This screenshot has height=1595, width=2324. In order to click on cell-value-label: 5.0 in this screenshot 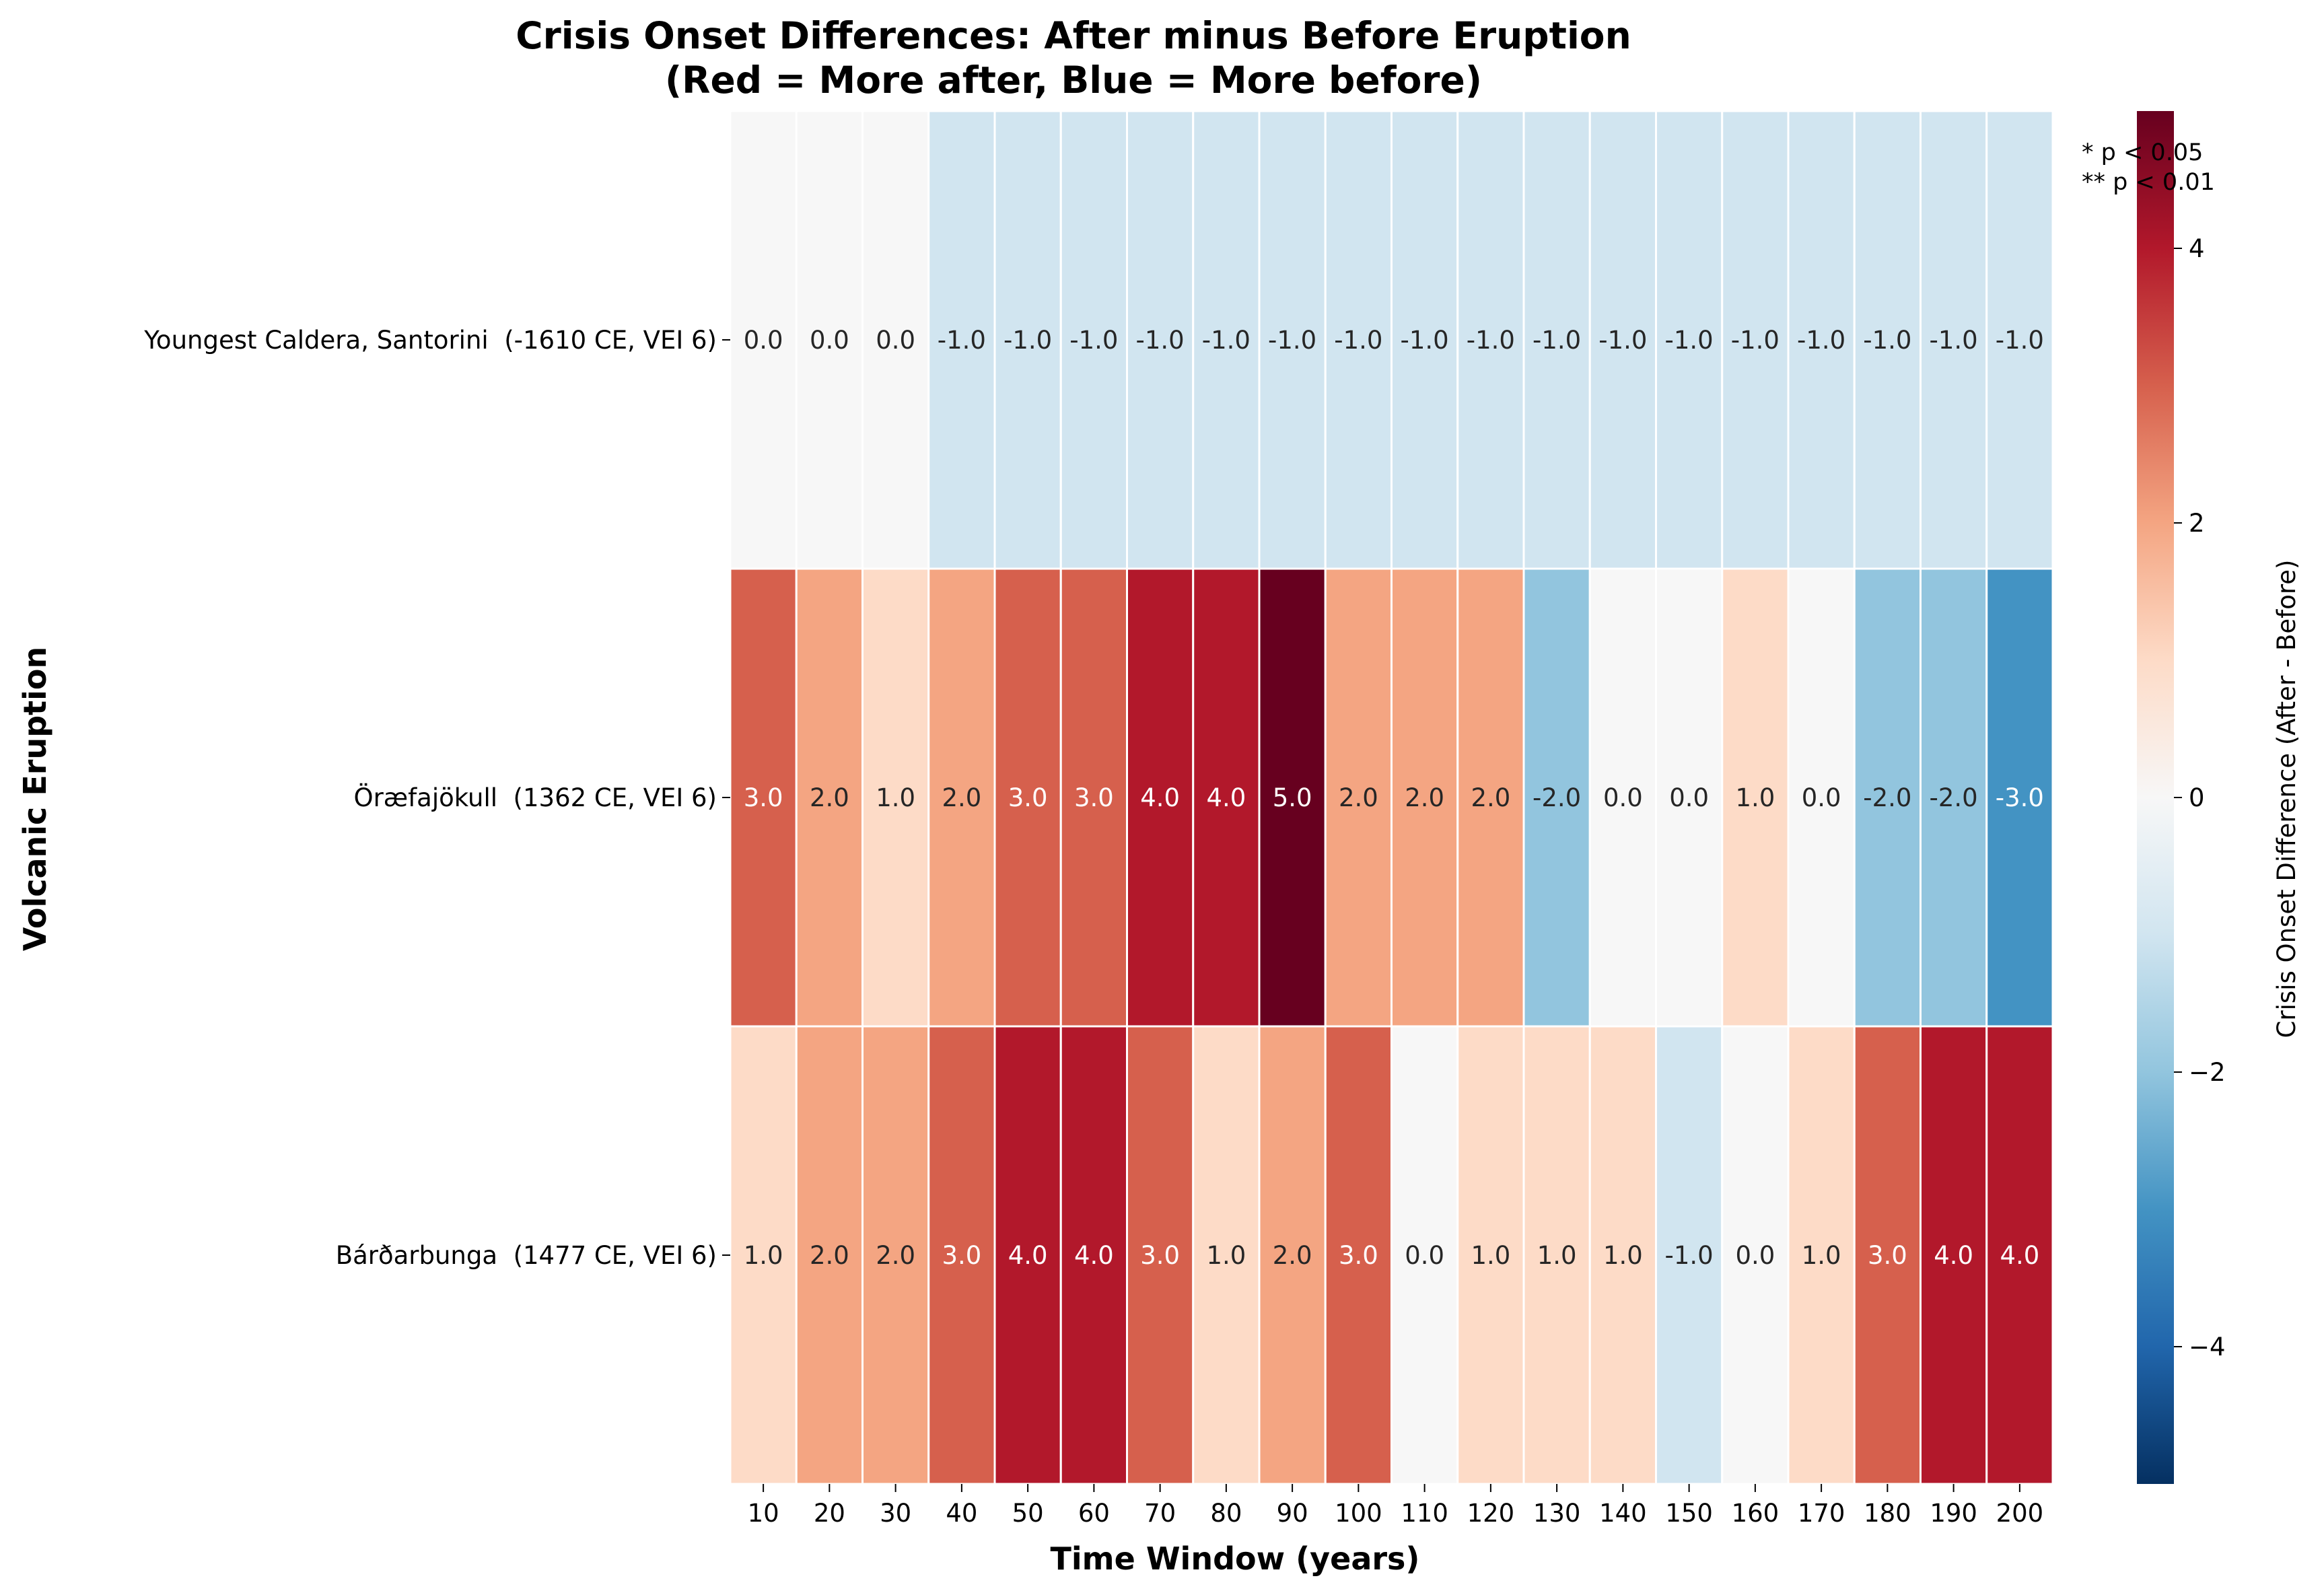, I will do `click(1292, 797)`.